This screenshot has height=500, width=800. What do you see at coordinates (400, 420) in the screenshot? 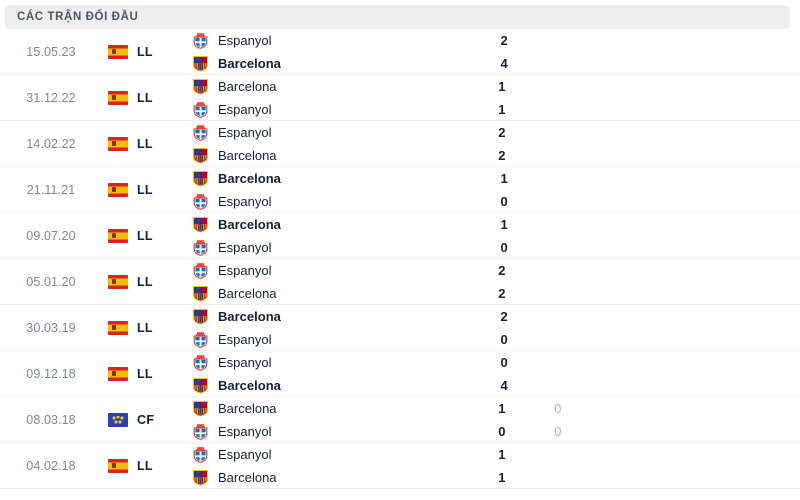
I see `match-row: 08.03.18 CF Barcelona Espanyol 1 0 0 0` at bounding box center [400, 420].